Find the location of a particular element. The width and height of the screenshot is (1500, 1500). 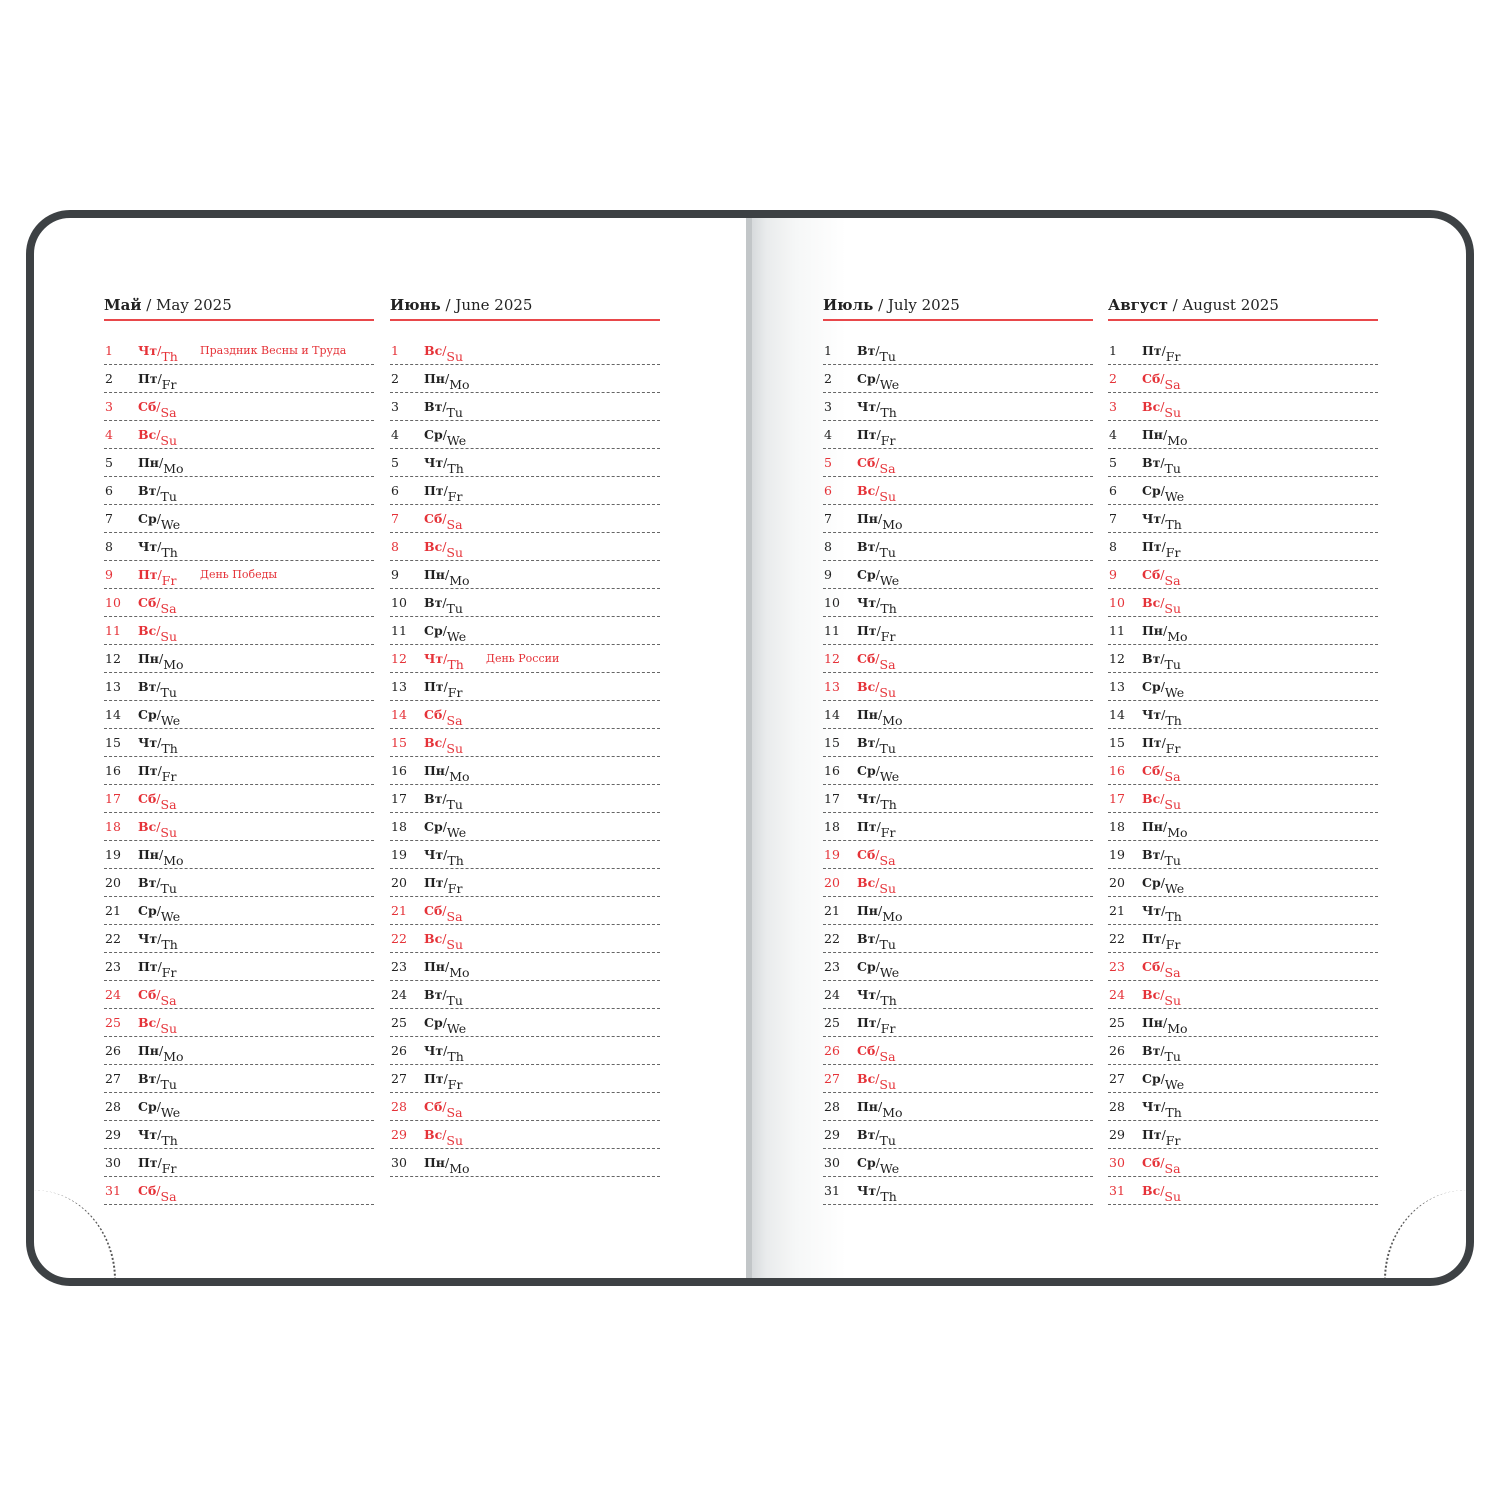

day-row: 26 Сб/Sa is located at coordinates (958, 1051).